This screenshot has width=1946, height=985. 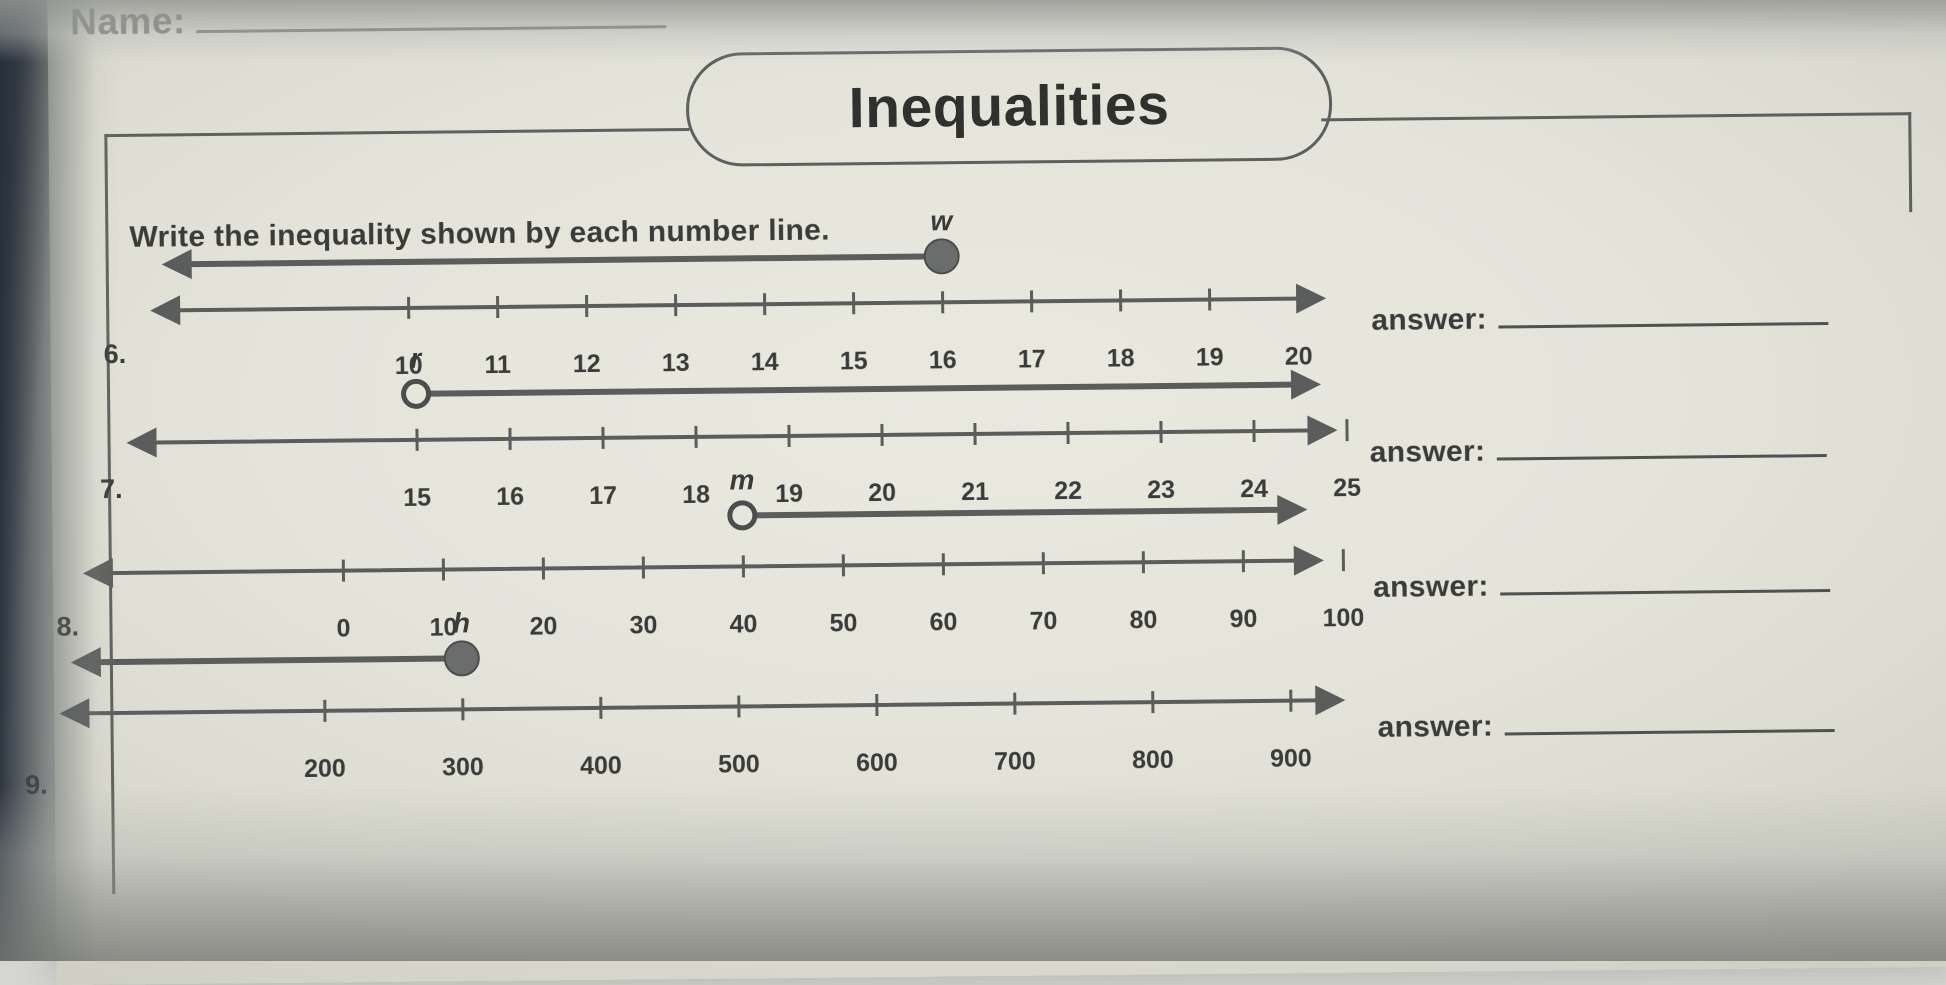 I want to click on axis-tick-label: 24, so click(x=1254, y=489).